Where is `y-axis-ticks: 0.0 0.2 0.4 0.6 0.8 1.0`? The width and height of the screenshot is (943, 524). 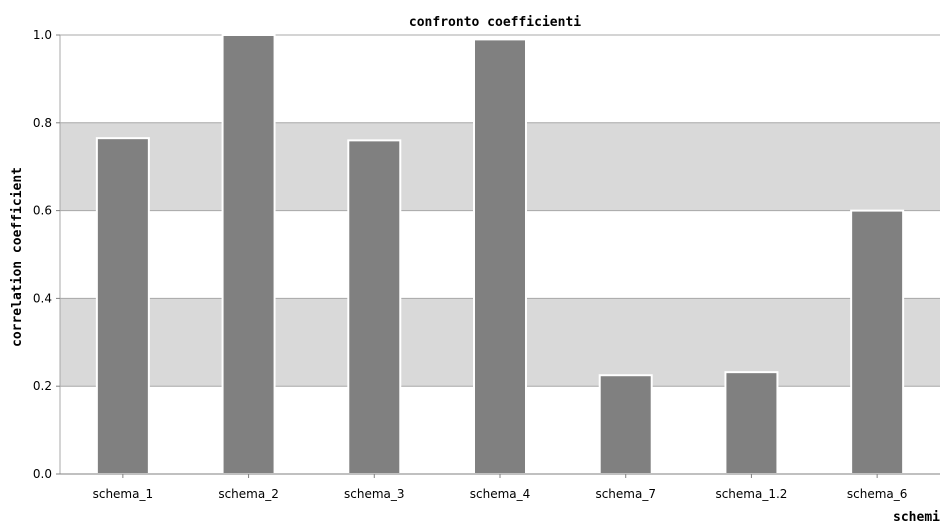 y-axis-ticks: 0.0 0.2 0.4 0.6 0.8 1.0 is located at coordinates (46, 254).